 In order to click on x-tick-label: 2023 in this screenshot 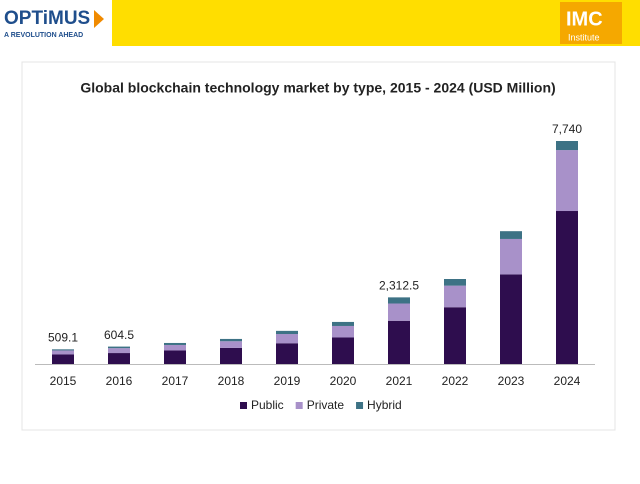, I will do `click(511, 381)`.